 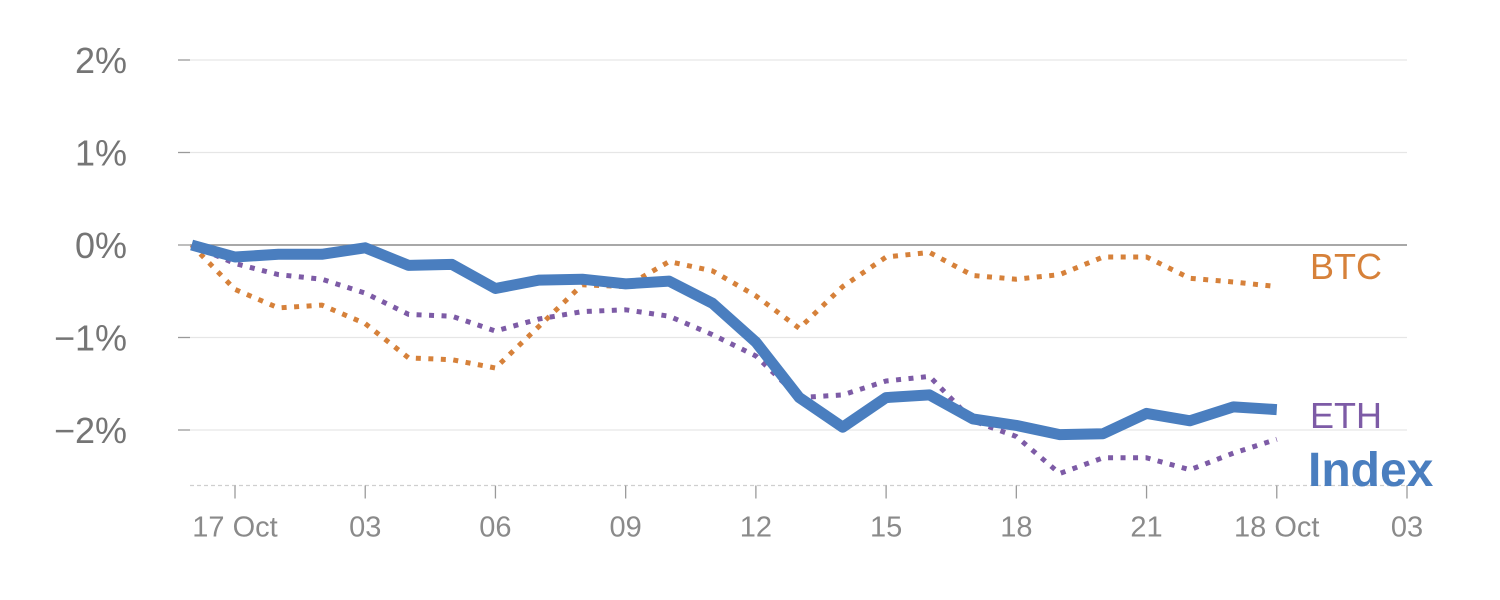 I want to click on x-tick-label: 17 Oct, so click(x=234, y=528).